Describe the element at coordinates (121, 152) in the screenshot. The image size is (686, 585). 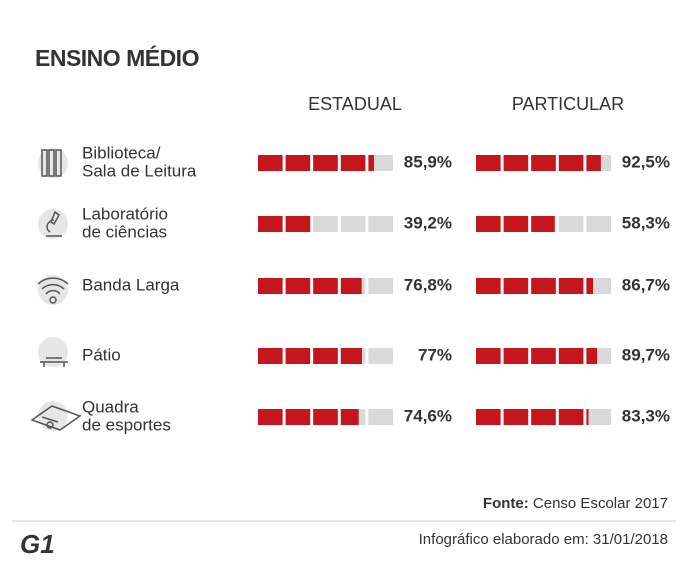
I see `category-label: Biblioteca/` at that location.